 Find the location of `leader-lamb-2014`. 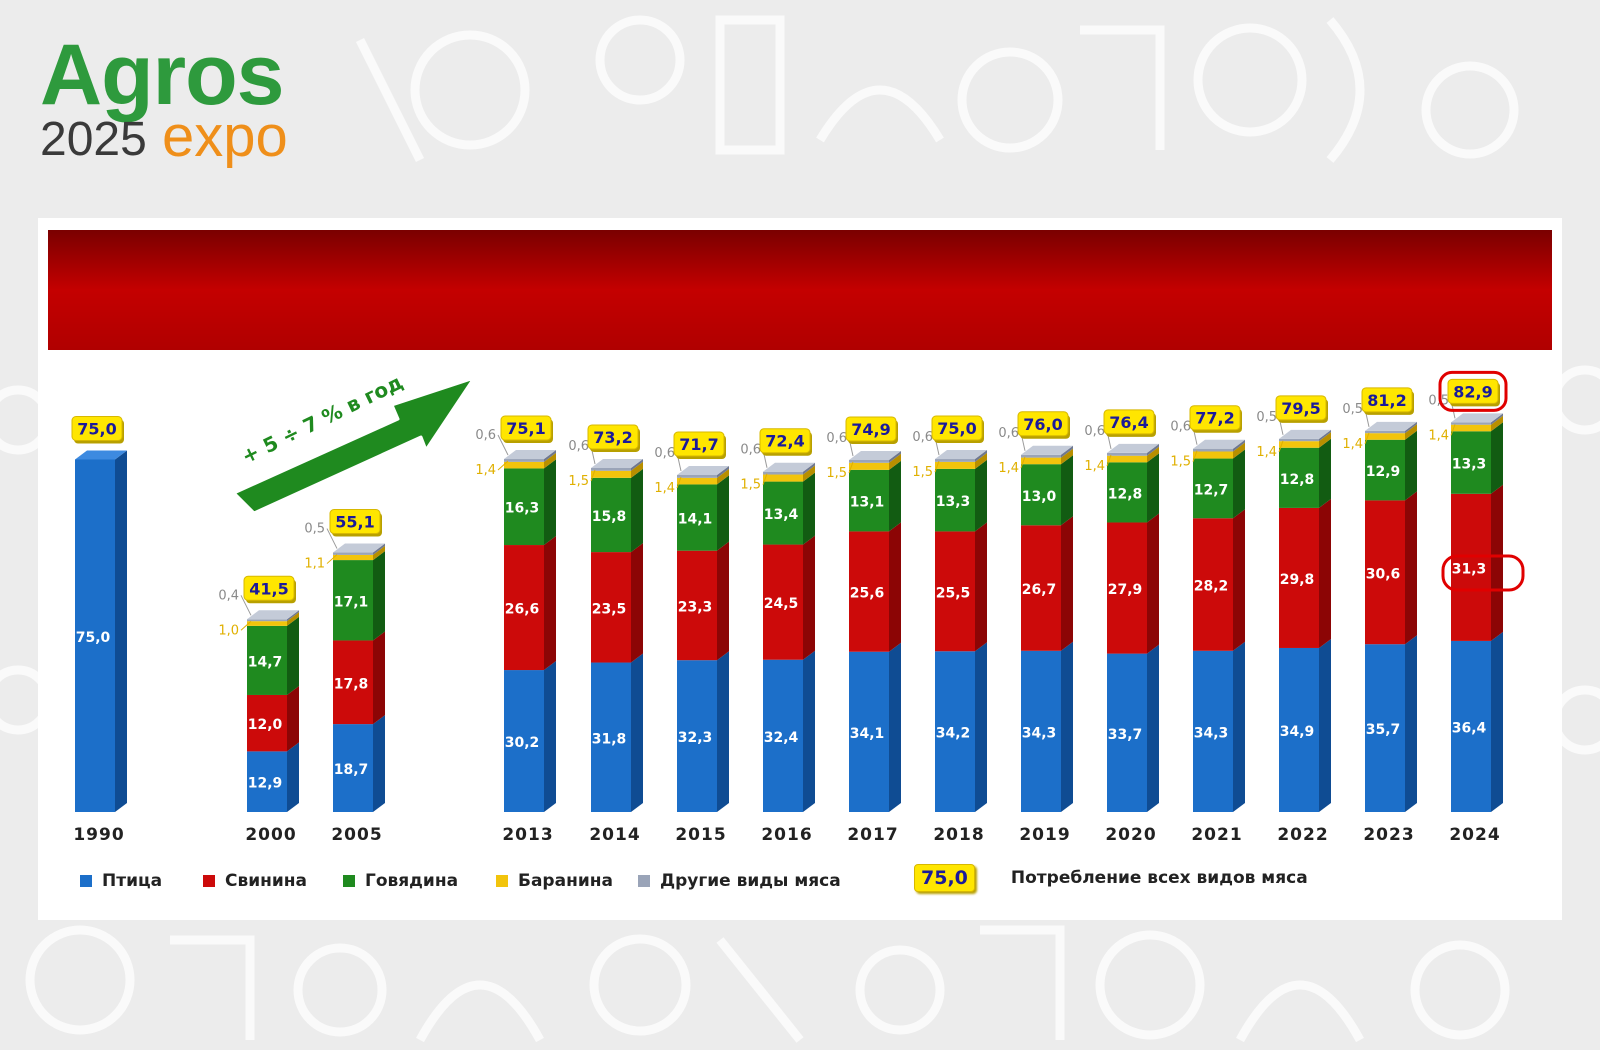

leader-lamb-2014 is located at coordinates (593, 475).